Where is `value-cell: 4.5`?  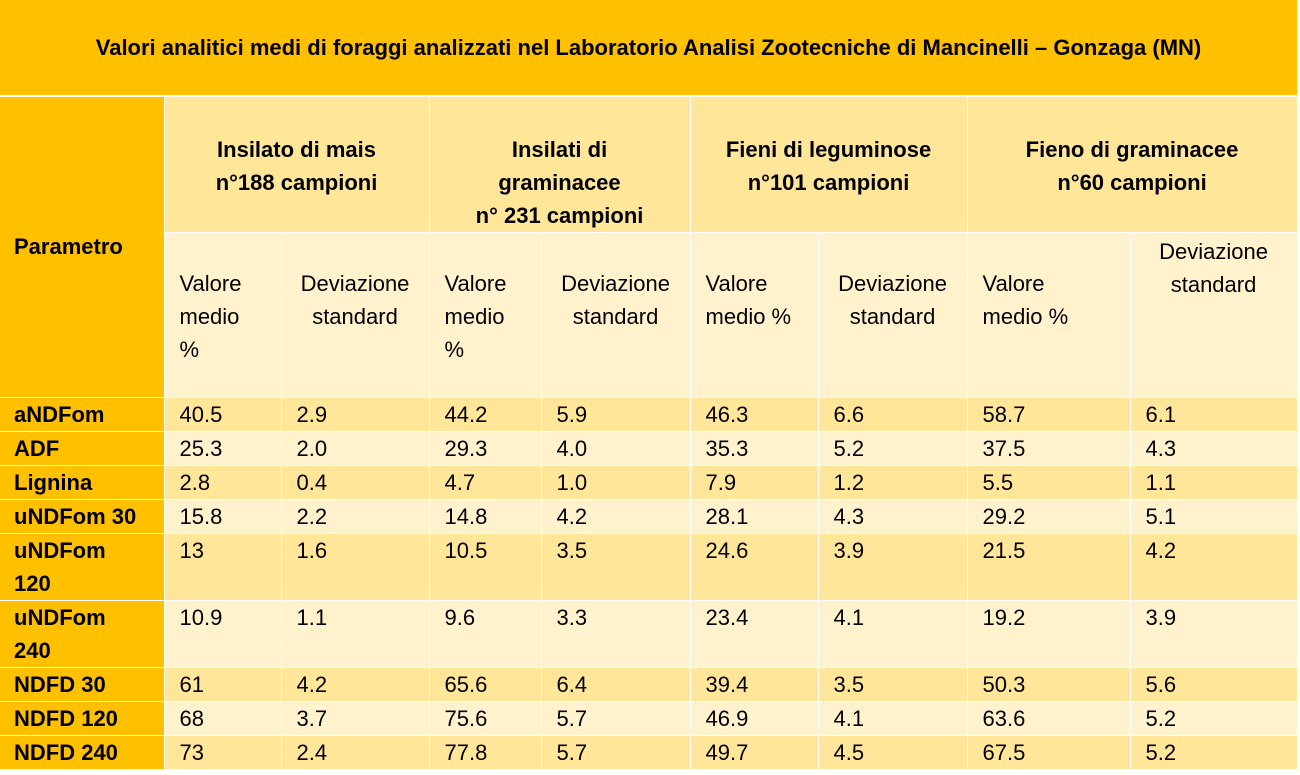
value-cell: 4.5 is located at coordinates (893, 752).